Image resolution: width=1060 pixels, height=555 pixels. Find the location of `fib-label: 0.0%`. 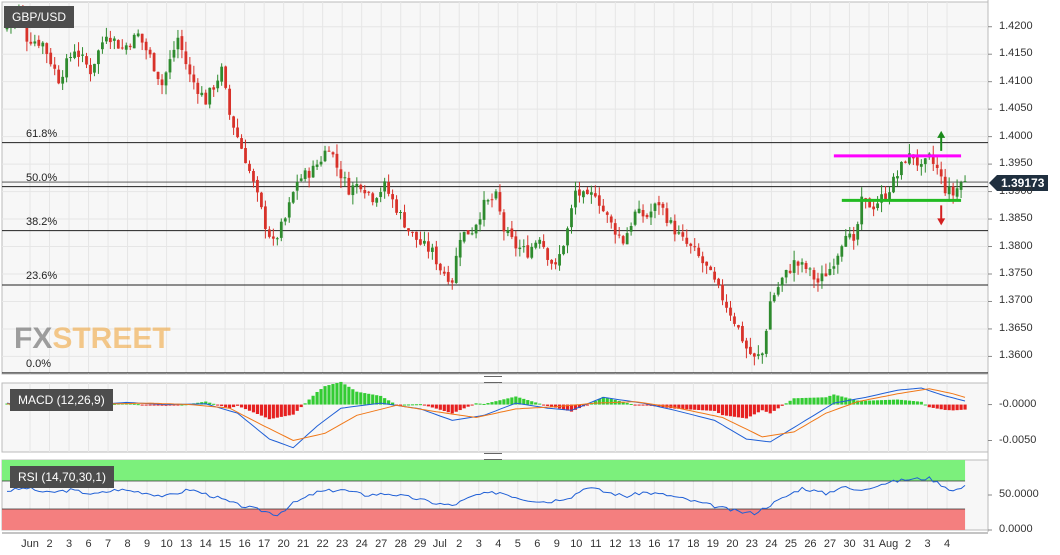

fib-label: 0.0% is located at coordinates (39, 363).